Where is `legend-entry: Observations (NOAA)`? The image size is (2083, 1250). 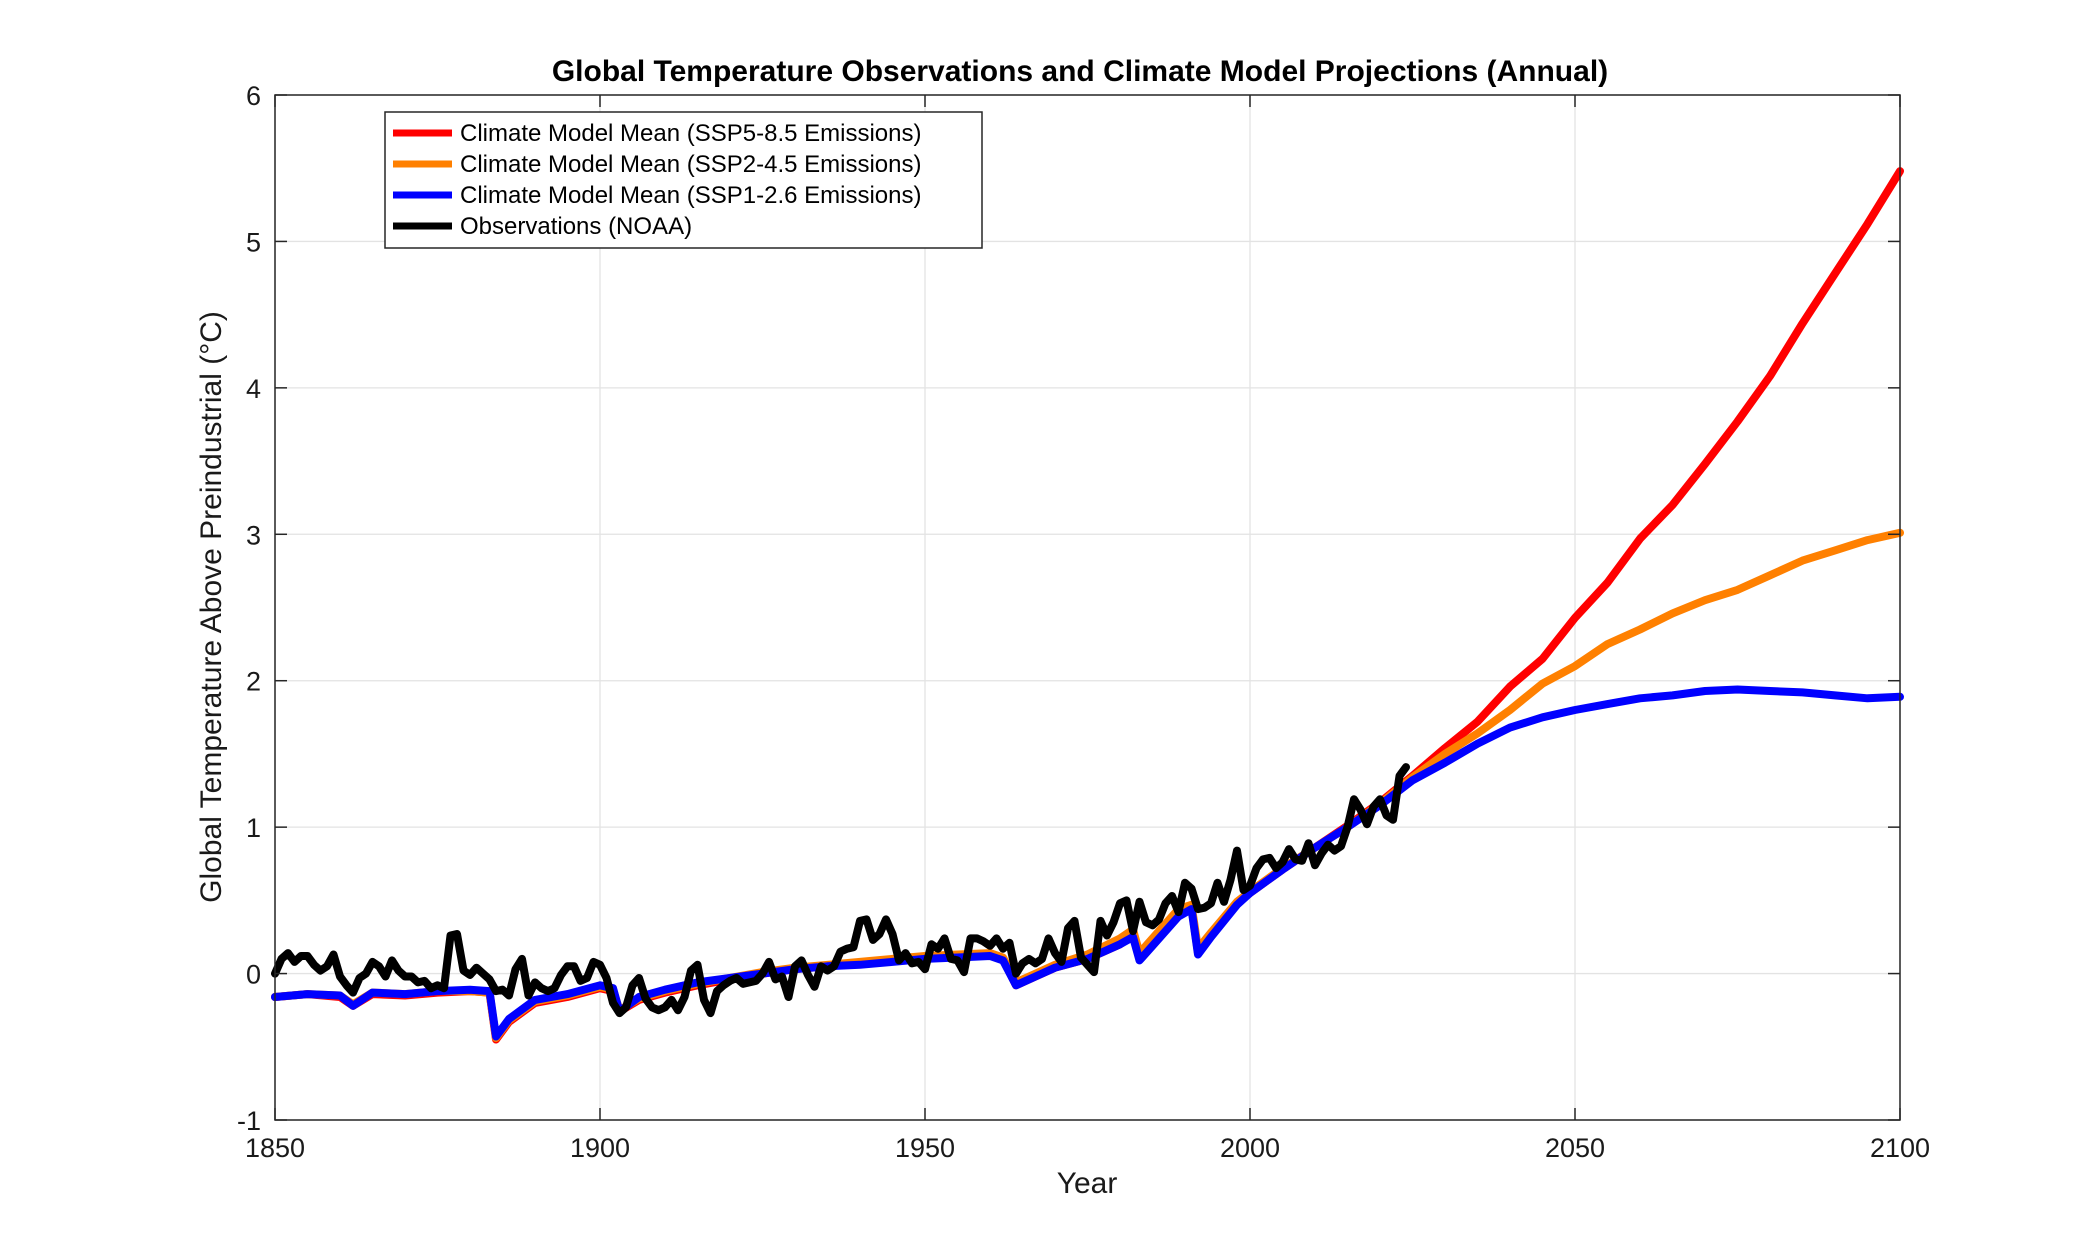 legend-entry: Observations (NOAA) is located at coordinates (576, 226).